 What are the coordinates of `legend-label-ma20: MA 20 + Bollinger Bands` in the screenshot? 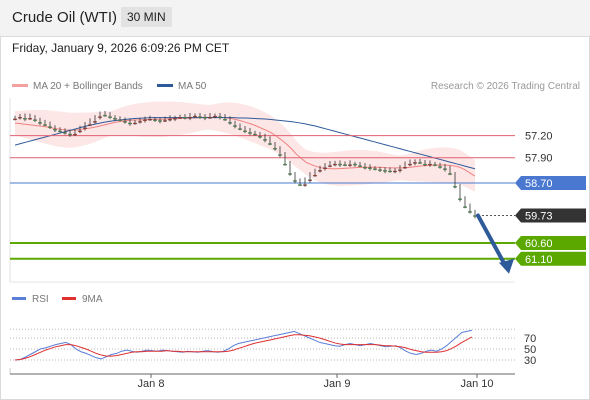 It's located at (88, 86).